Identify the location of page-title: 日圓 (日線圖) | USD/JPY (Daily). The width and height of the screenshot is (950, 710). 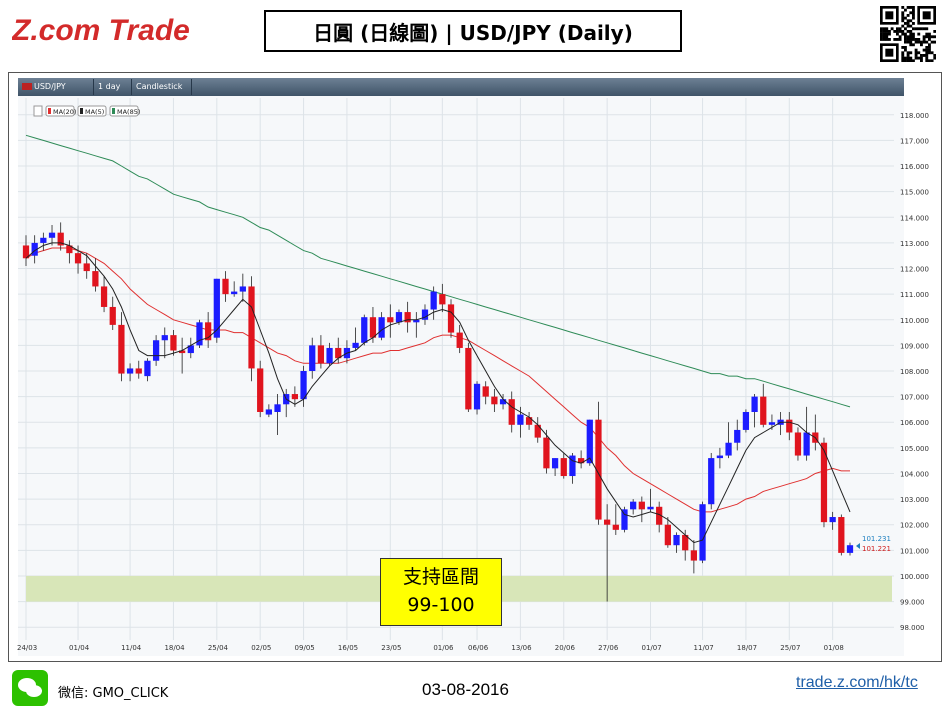
(473, 31).